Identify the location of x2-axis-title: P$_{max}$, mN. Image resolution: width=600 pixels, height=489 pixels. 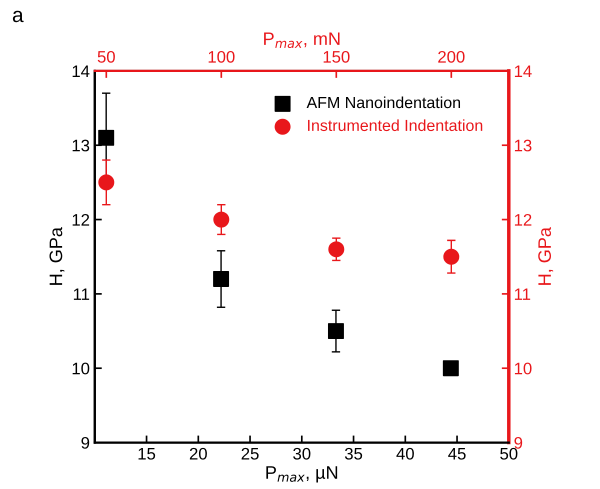
(302, 40).